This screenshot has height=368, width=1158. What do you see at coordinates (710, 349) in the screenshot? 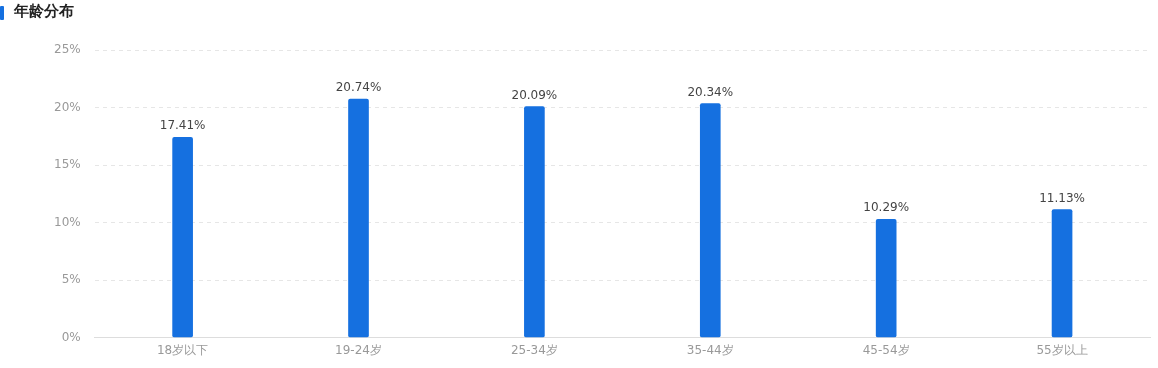
I see `x-tick-label: 35-44岁` at bounding box center [710, 349].